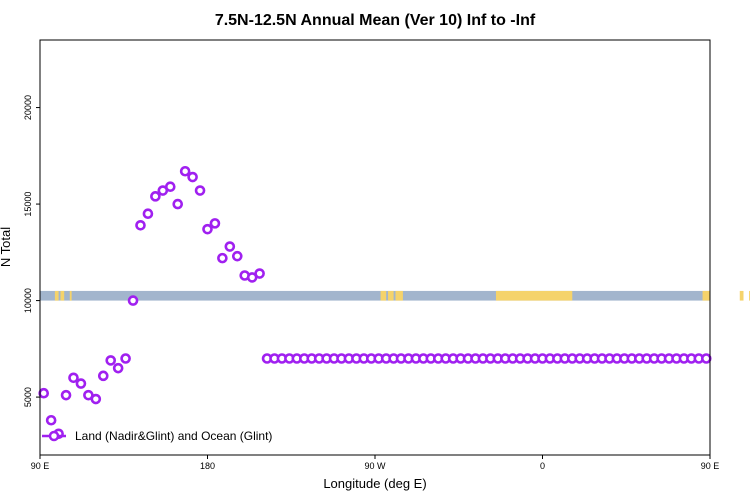 The width and height of the screenshot is (750, 500). Describe the element at coordinates (54, 436) in the screenshot. I see `legend-marker-icon` at that location.